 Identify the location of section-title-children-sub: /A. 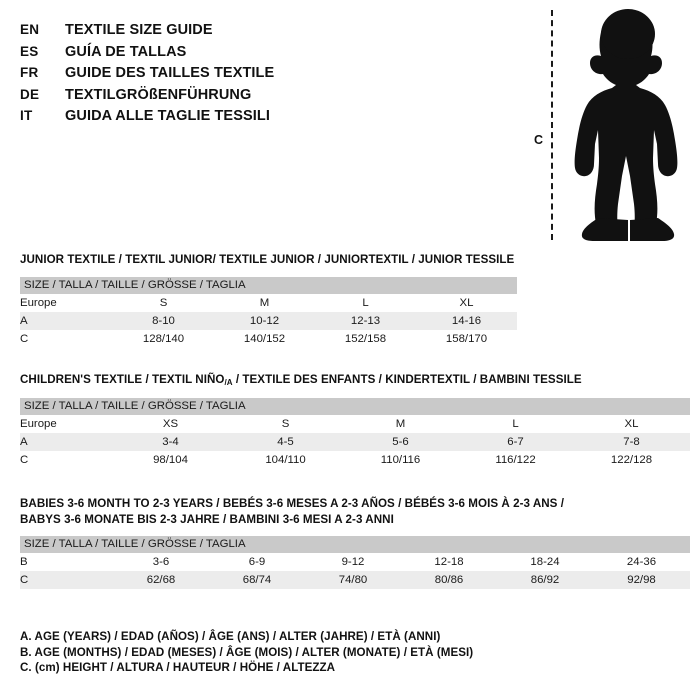
(228, 382).